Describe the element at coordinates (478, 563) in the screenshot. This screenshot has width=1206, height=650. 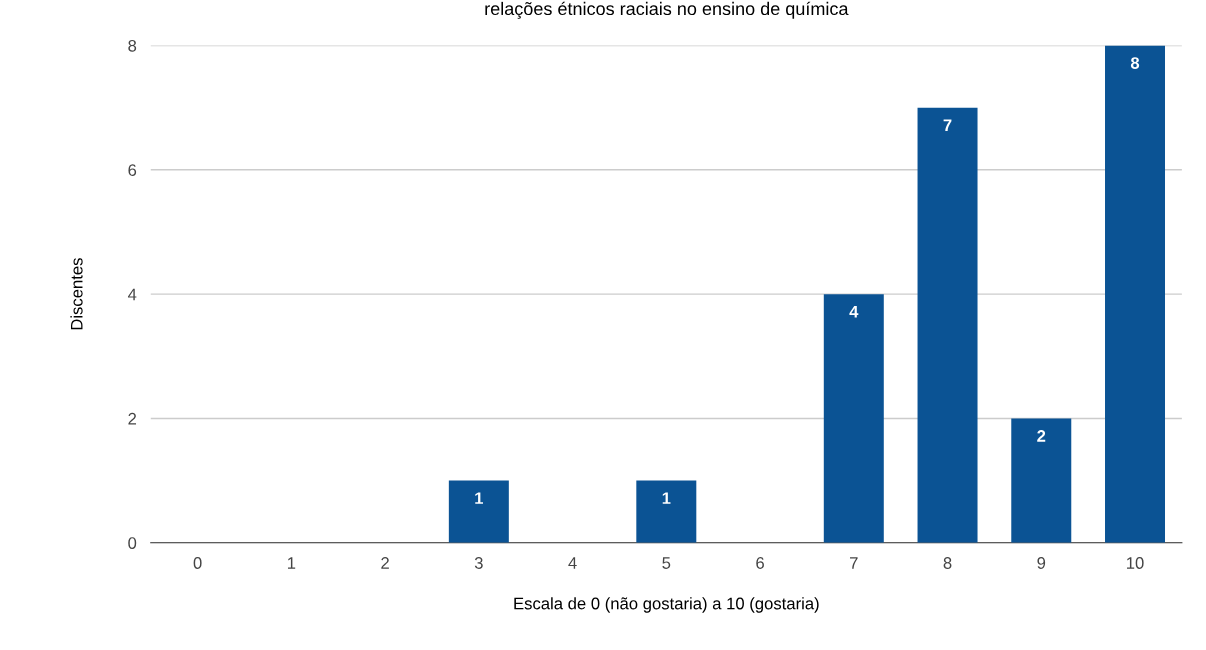
I see `x-tick-label: 3` at that location.